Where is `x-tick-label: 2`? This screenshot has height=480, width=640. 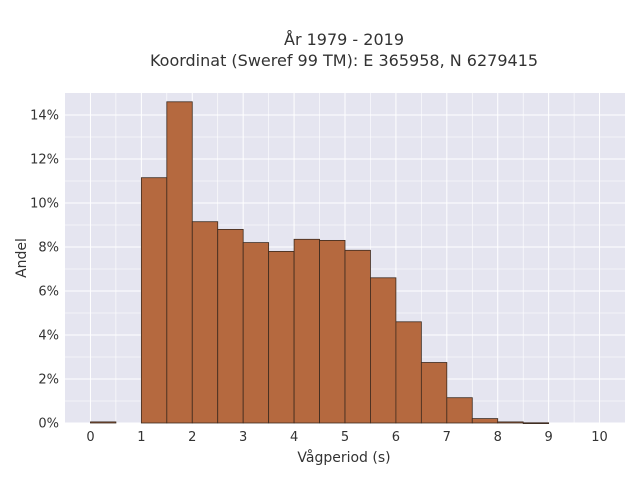
x-tick-label: 2 is located at coordinates (192, 437).